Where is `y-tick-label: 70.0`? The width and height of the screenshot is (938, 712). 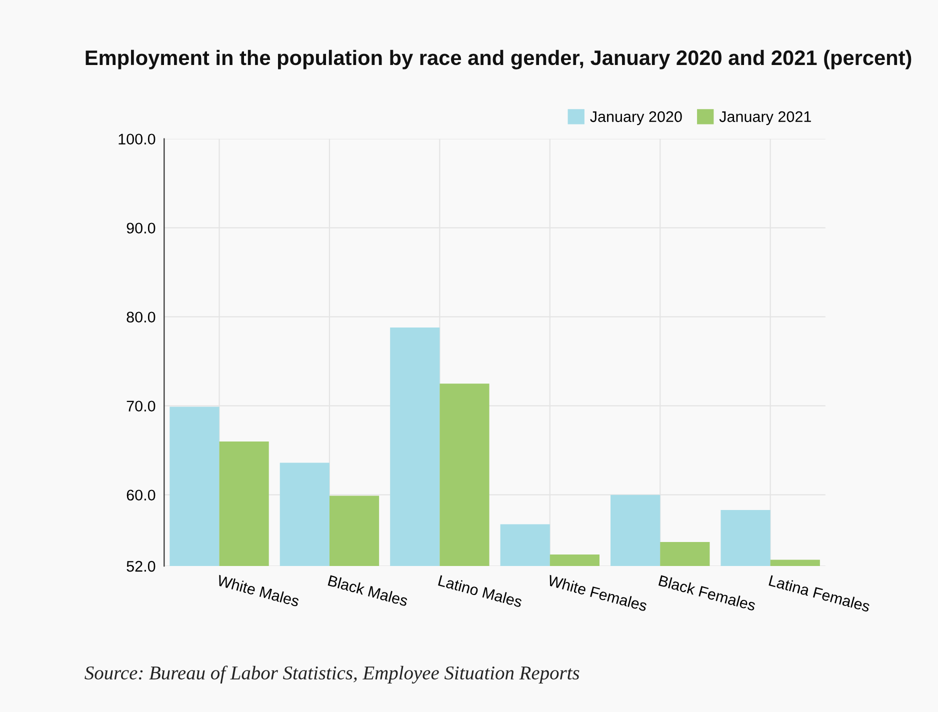 y-tick-label: 70.0 is located at coordinates (141, 406).